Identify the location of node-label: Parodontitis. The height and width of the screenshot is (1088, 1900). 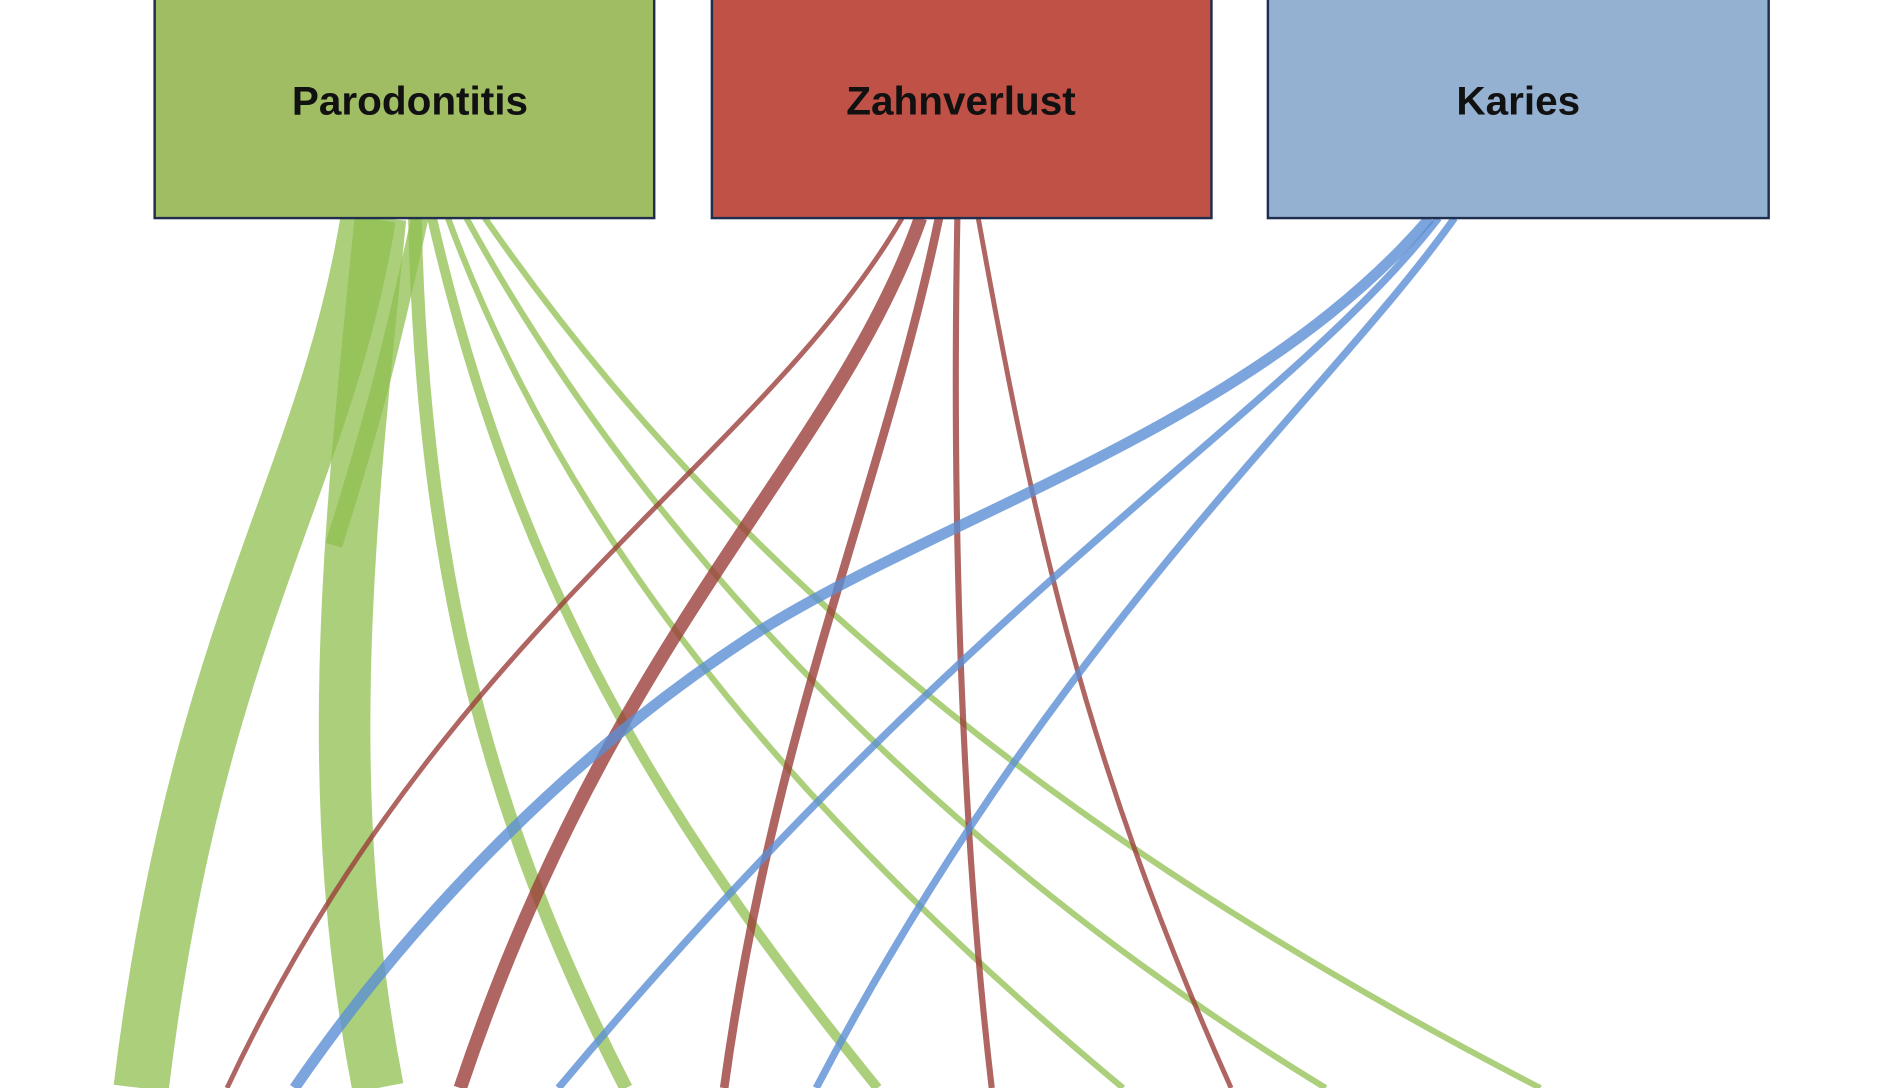
(410, 101).